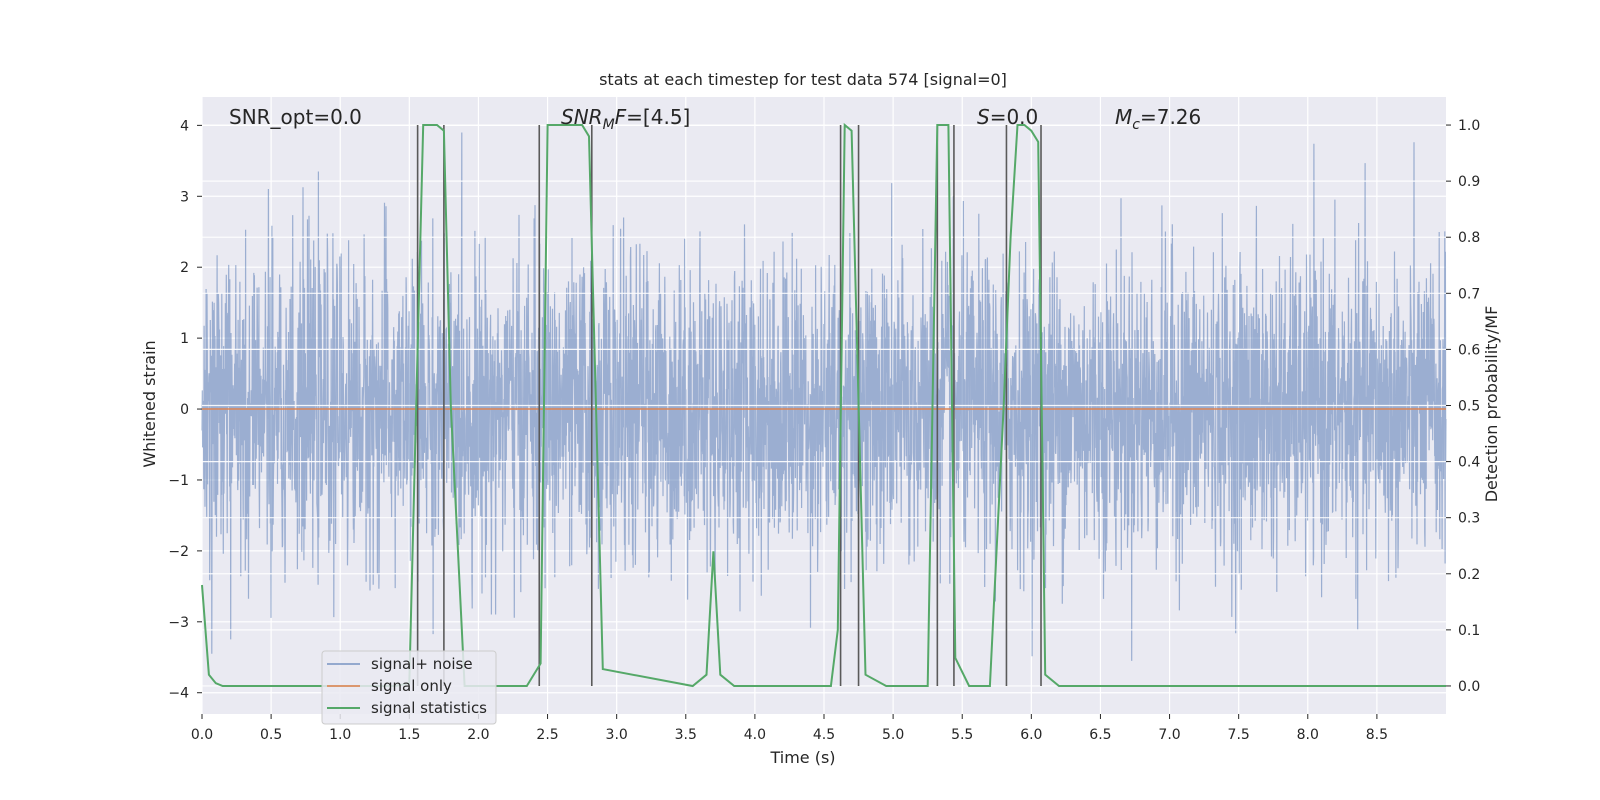  Describe the element at coordinates (1239, 735) in the screenshot. I see `x-tick-label: 7.5` at that location.